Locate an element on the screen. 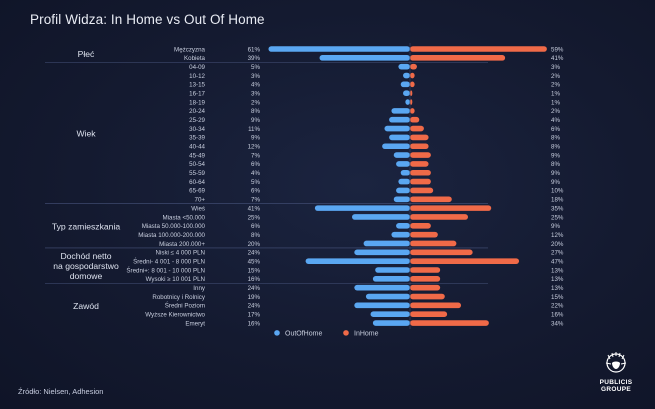  value-label-outofhome: 25% is located at coordinates (254, 217).